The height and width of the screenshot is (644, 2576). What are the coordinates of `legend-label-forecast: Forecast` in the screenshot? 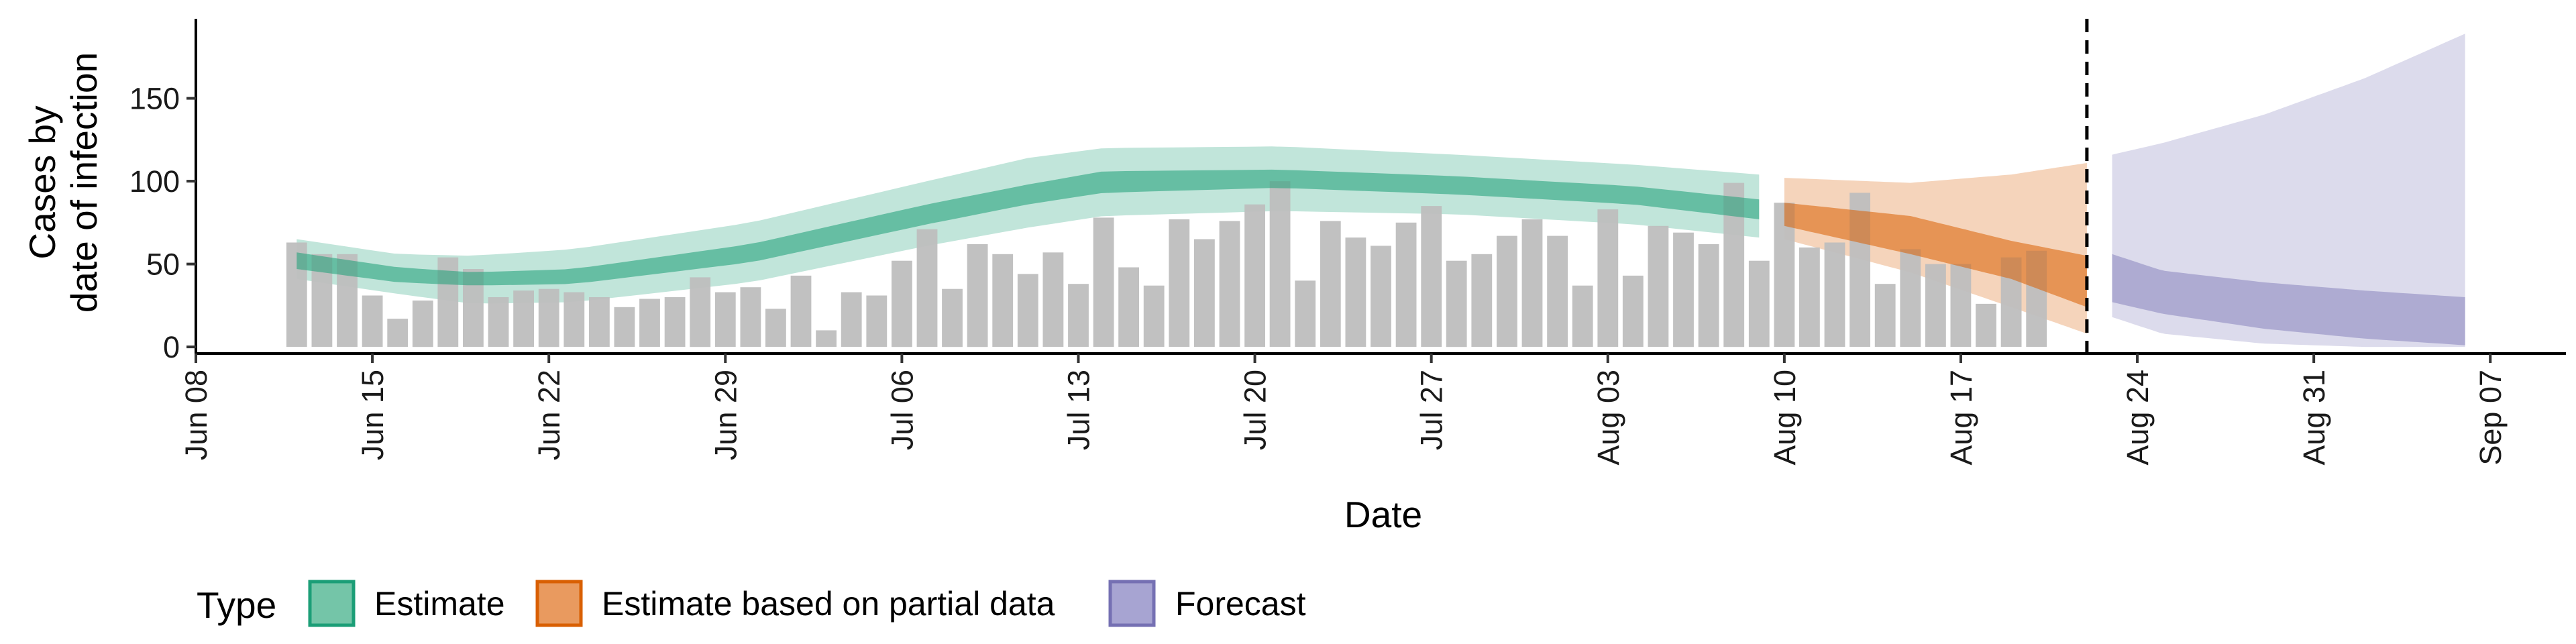 It's located at (1240, 604).